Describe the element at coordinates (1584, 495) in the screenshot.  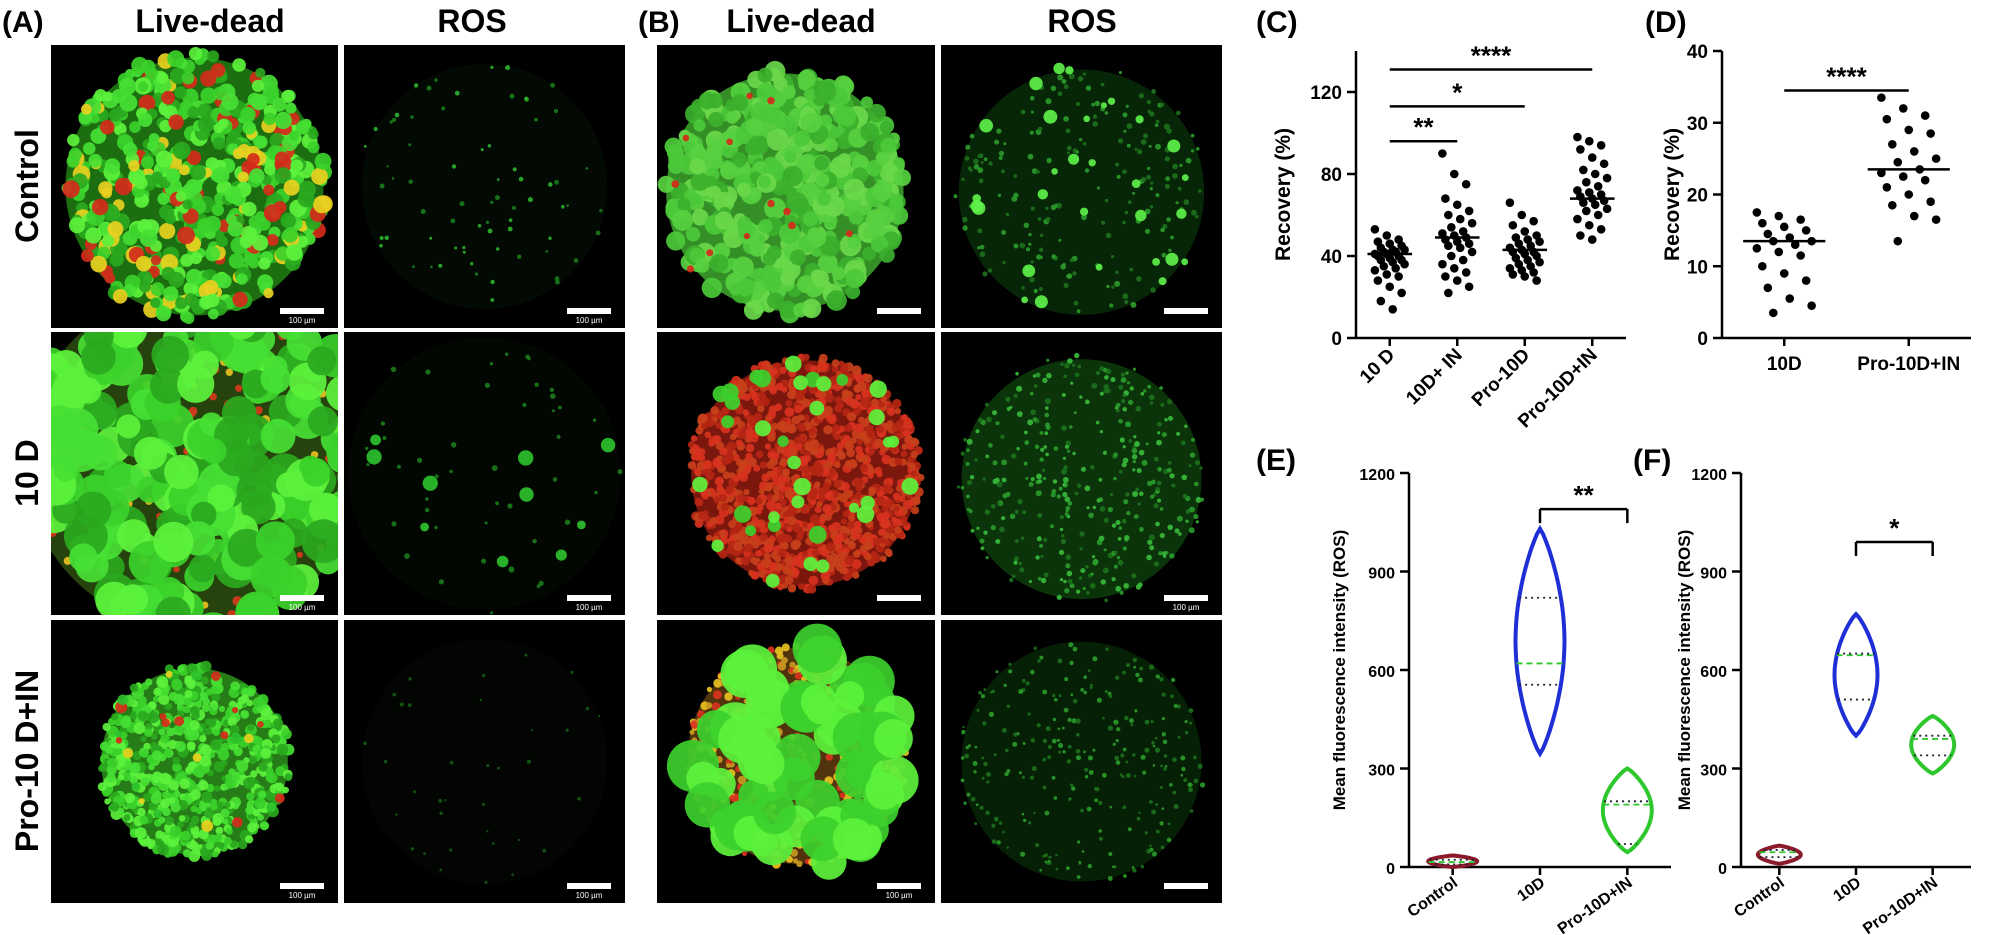
I see `significance-label: **` at that location.